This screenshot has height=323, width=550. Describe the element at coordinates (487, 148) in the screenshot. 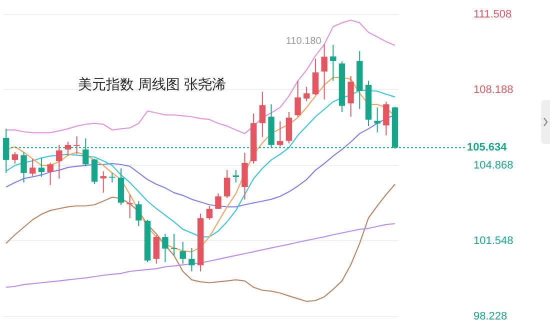

I see `ref-line-label: 105.634` at that location.